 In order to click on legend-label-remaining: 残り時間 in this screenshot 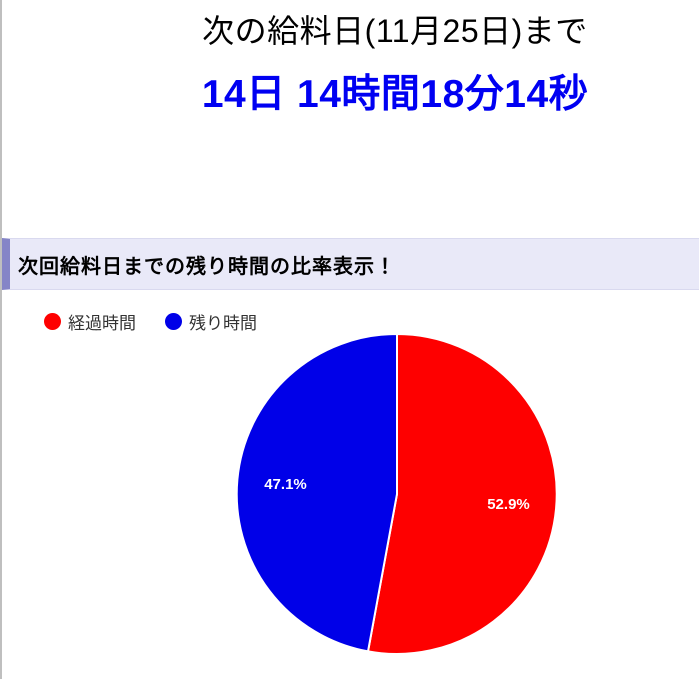, I will do `click(223, 323)`.